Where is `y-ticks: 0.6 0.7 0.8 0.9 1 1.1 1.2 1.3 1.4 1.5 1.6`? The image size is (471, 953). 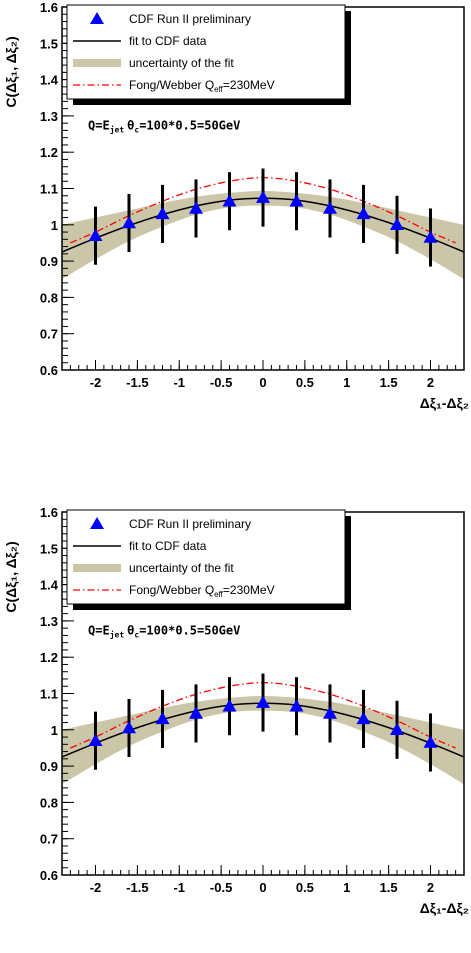 y-ticks: 0.6 0.7 0.8 0.9 1 1.1 1.2 1.3 1.4 1.5 1.6 is located at coordinates (57, 189).